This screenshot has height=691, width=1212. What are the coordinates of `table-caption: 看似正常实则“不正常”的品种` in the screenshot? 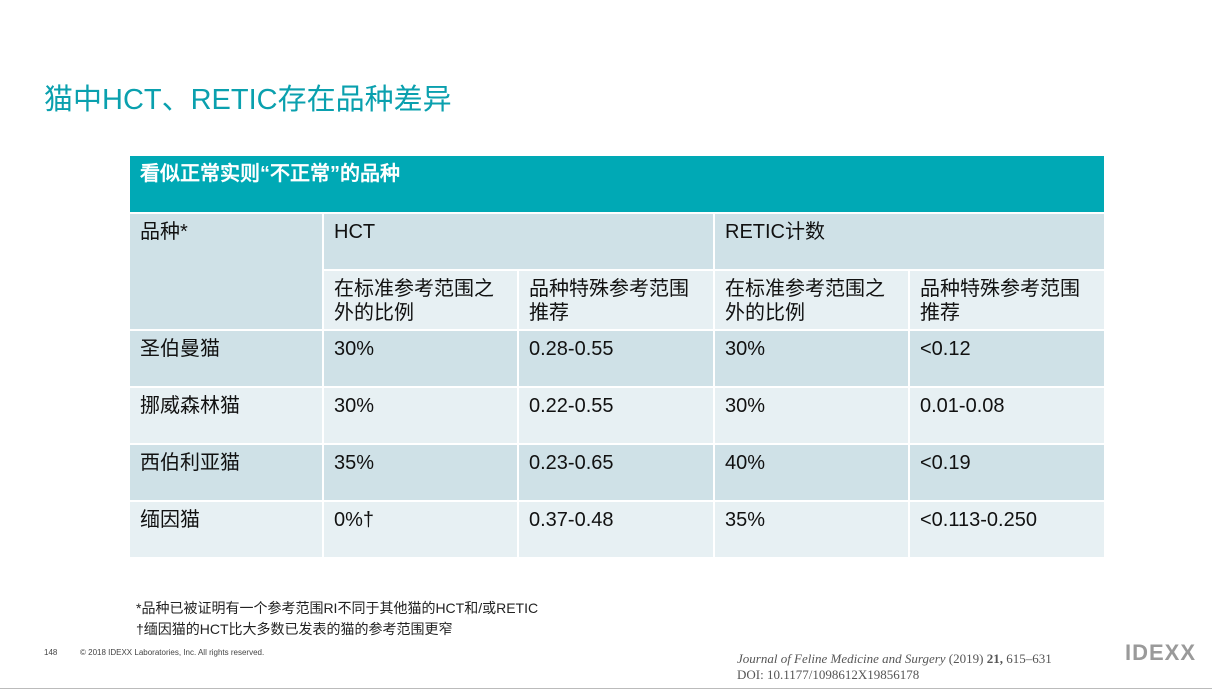 It's located at (617, 185).